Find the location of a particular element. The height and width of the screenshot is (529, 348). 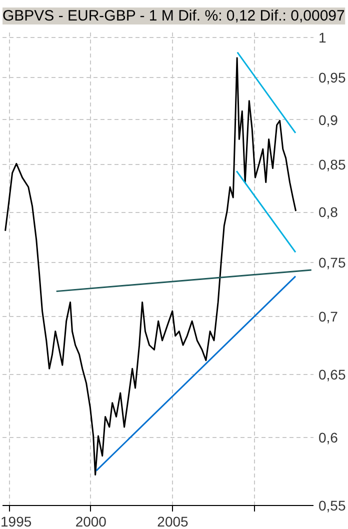

y-tick-label: 1 is located at coordinates (322, 37).